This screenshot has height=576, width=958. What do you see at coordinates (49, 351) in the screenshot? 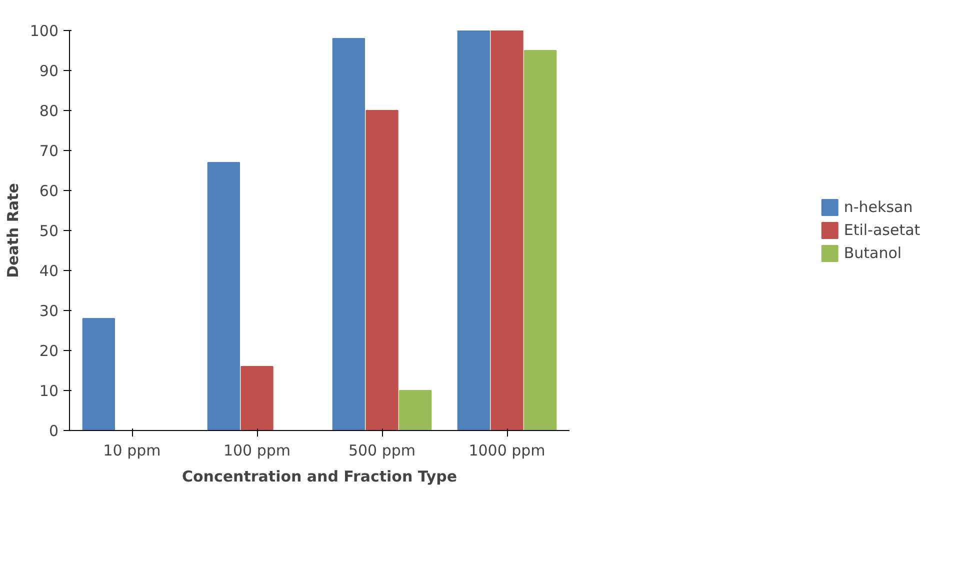
I see `y-tick-label: 20` at bounding box center [49, 351].